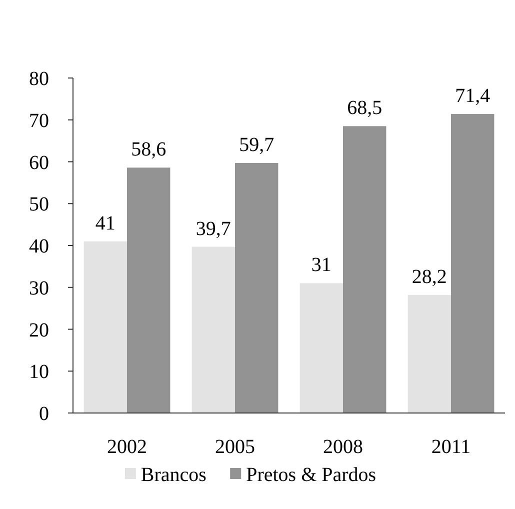 The height and width of the screenshot is (509, 515). Describe the element at coordinates (39, 79) in the screenshot. I see `y-tick-label: 80` at that location.